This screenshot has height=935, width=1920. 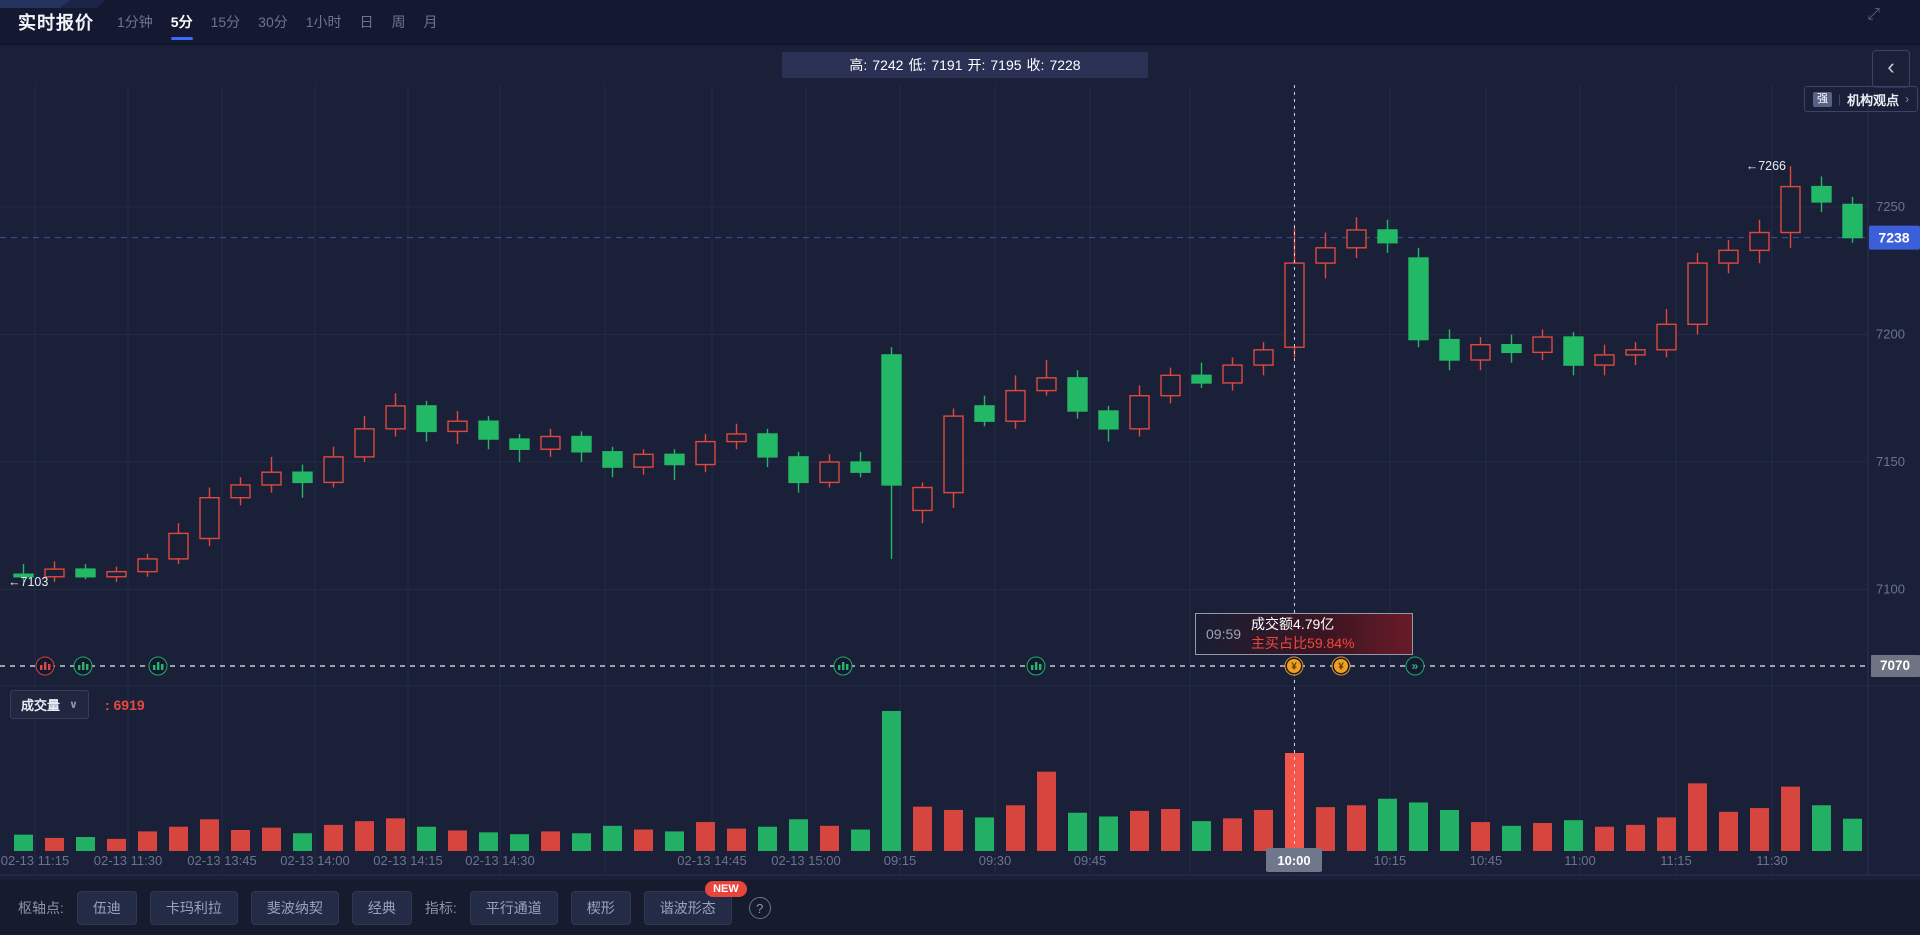 I want to click on chart-text: 02-13 11:30, so click(x=128, y=860).